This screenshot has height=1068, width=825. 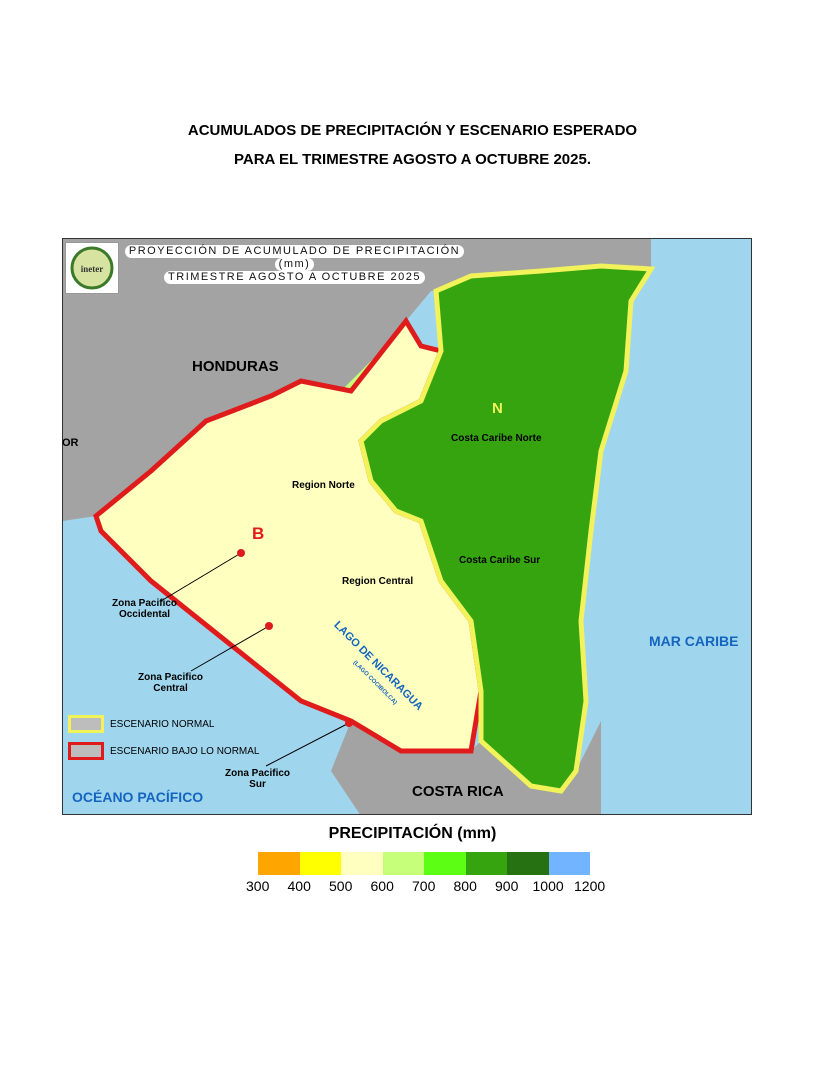 What do you see at coordinates (349, 723) in the screenshot?
I see `marker-sur` at bounding box center [349, 723].